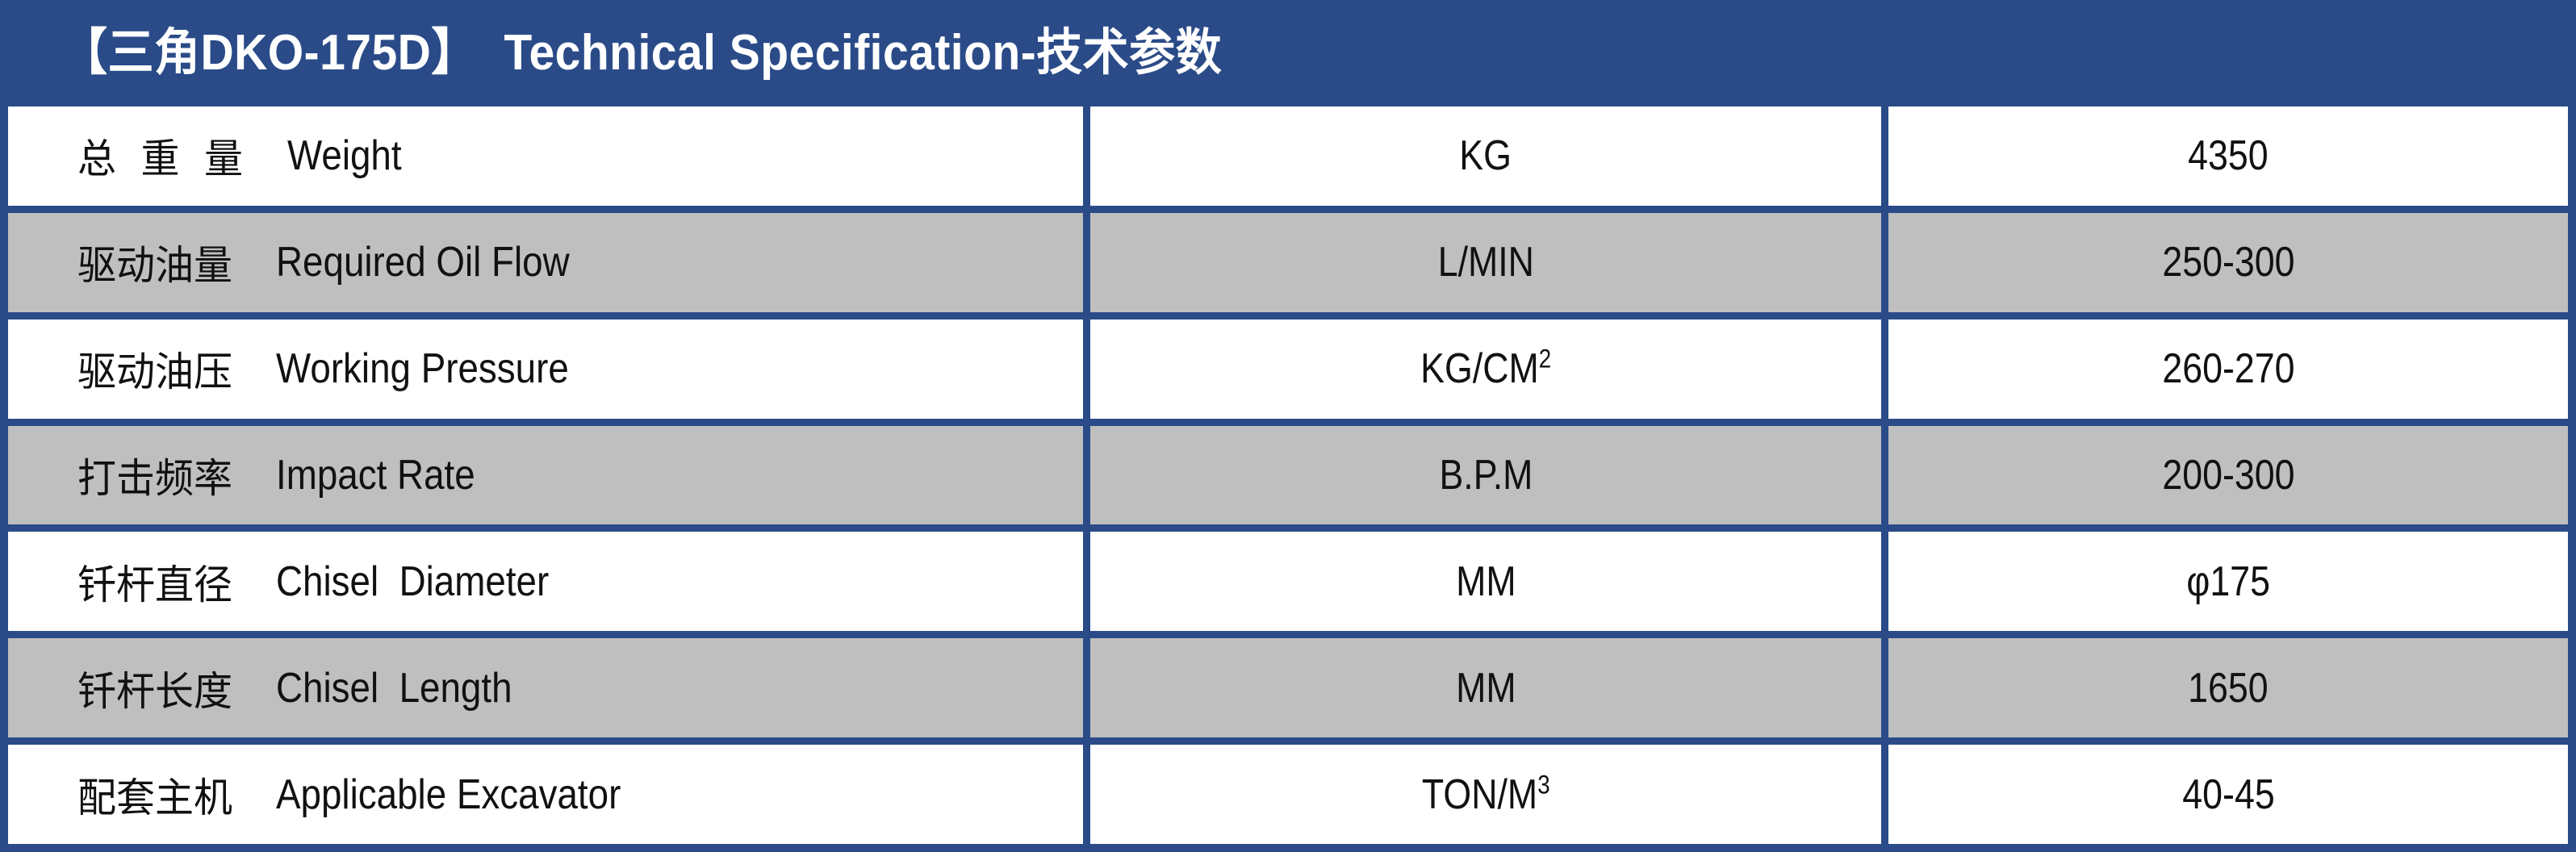 This screenshot has height=852, width=2576. I want to click on value-cell: 250-300, so click(2228, 262).